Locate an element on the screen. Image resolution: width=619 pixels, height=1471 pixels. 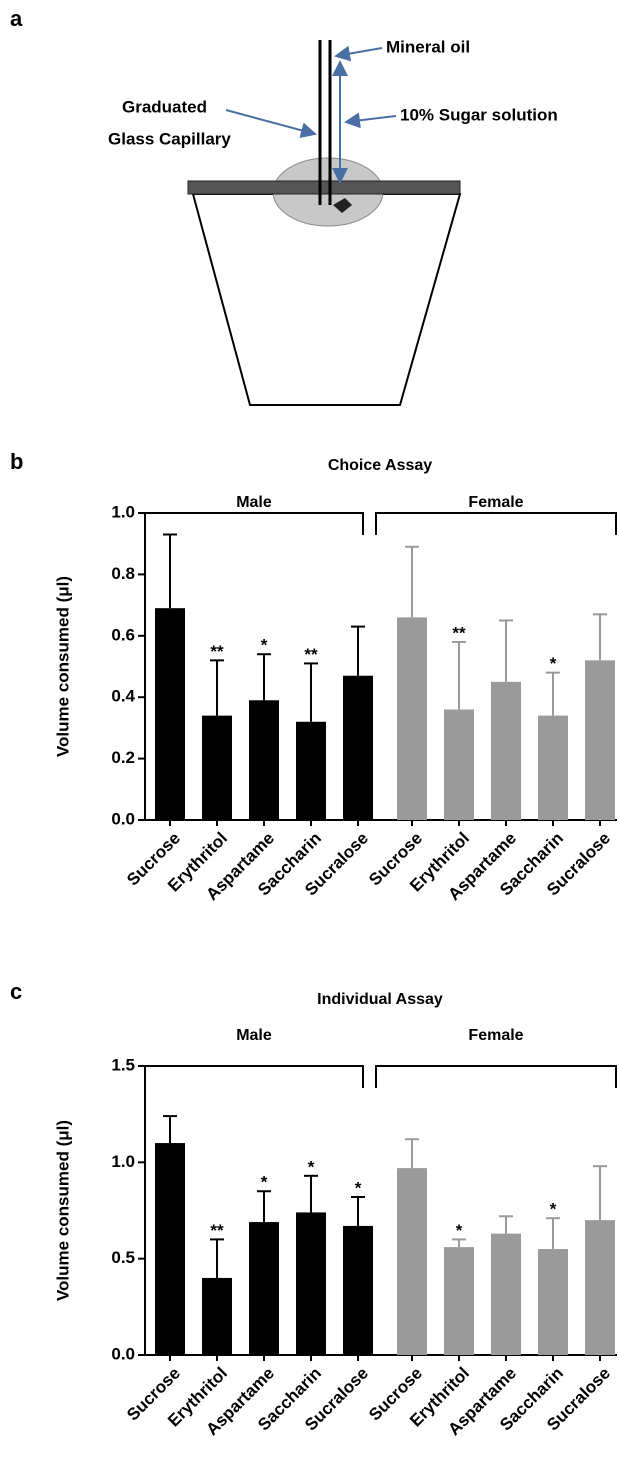
chart-title: Individual Assay is located at coordinates (380, 999).